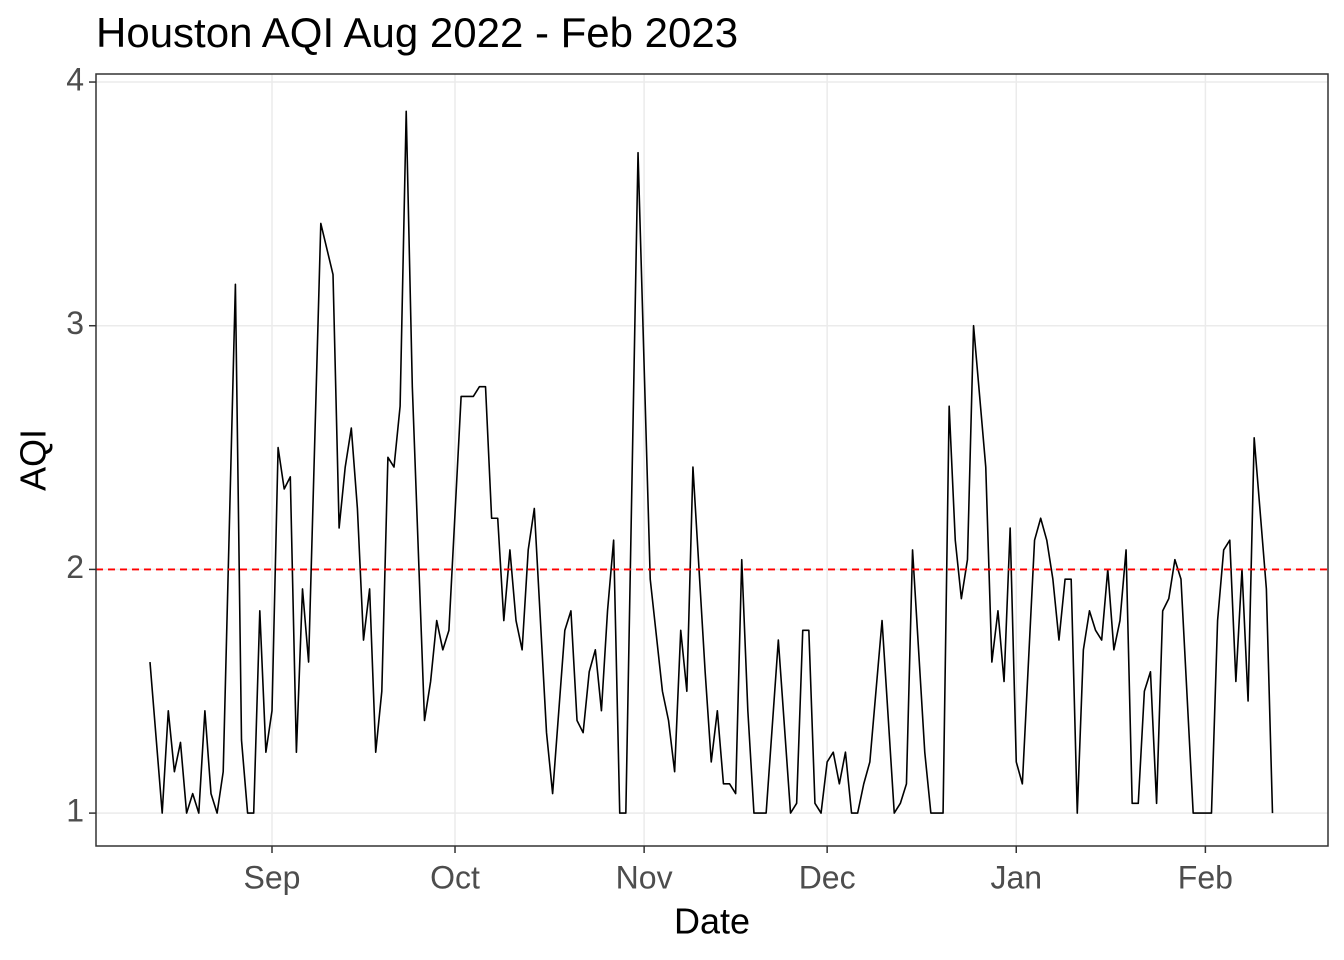  Describe the element at coordinates (75, 79) in the screenshot. I see `y-tick-label: 4` at that location.